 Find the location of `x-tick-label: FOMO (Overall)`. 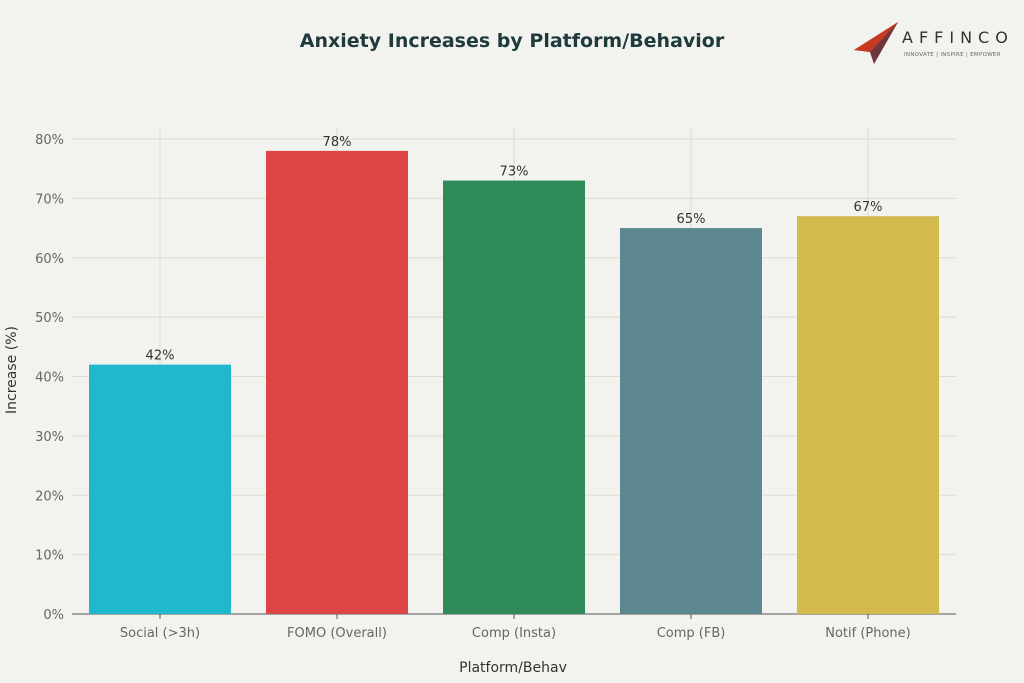

x-tick-label: FOMO (Overall) is located at coordinates (337, 633).